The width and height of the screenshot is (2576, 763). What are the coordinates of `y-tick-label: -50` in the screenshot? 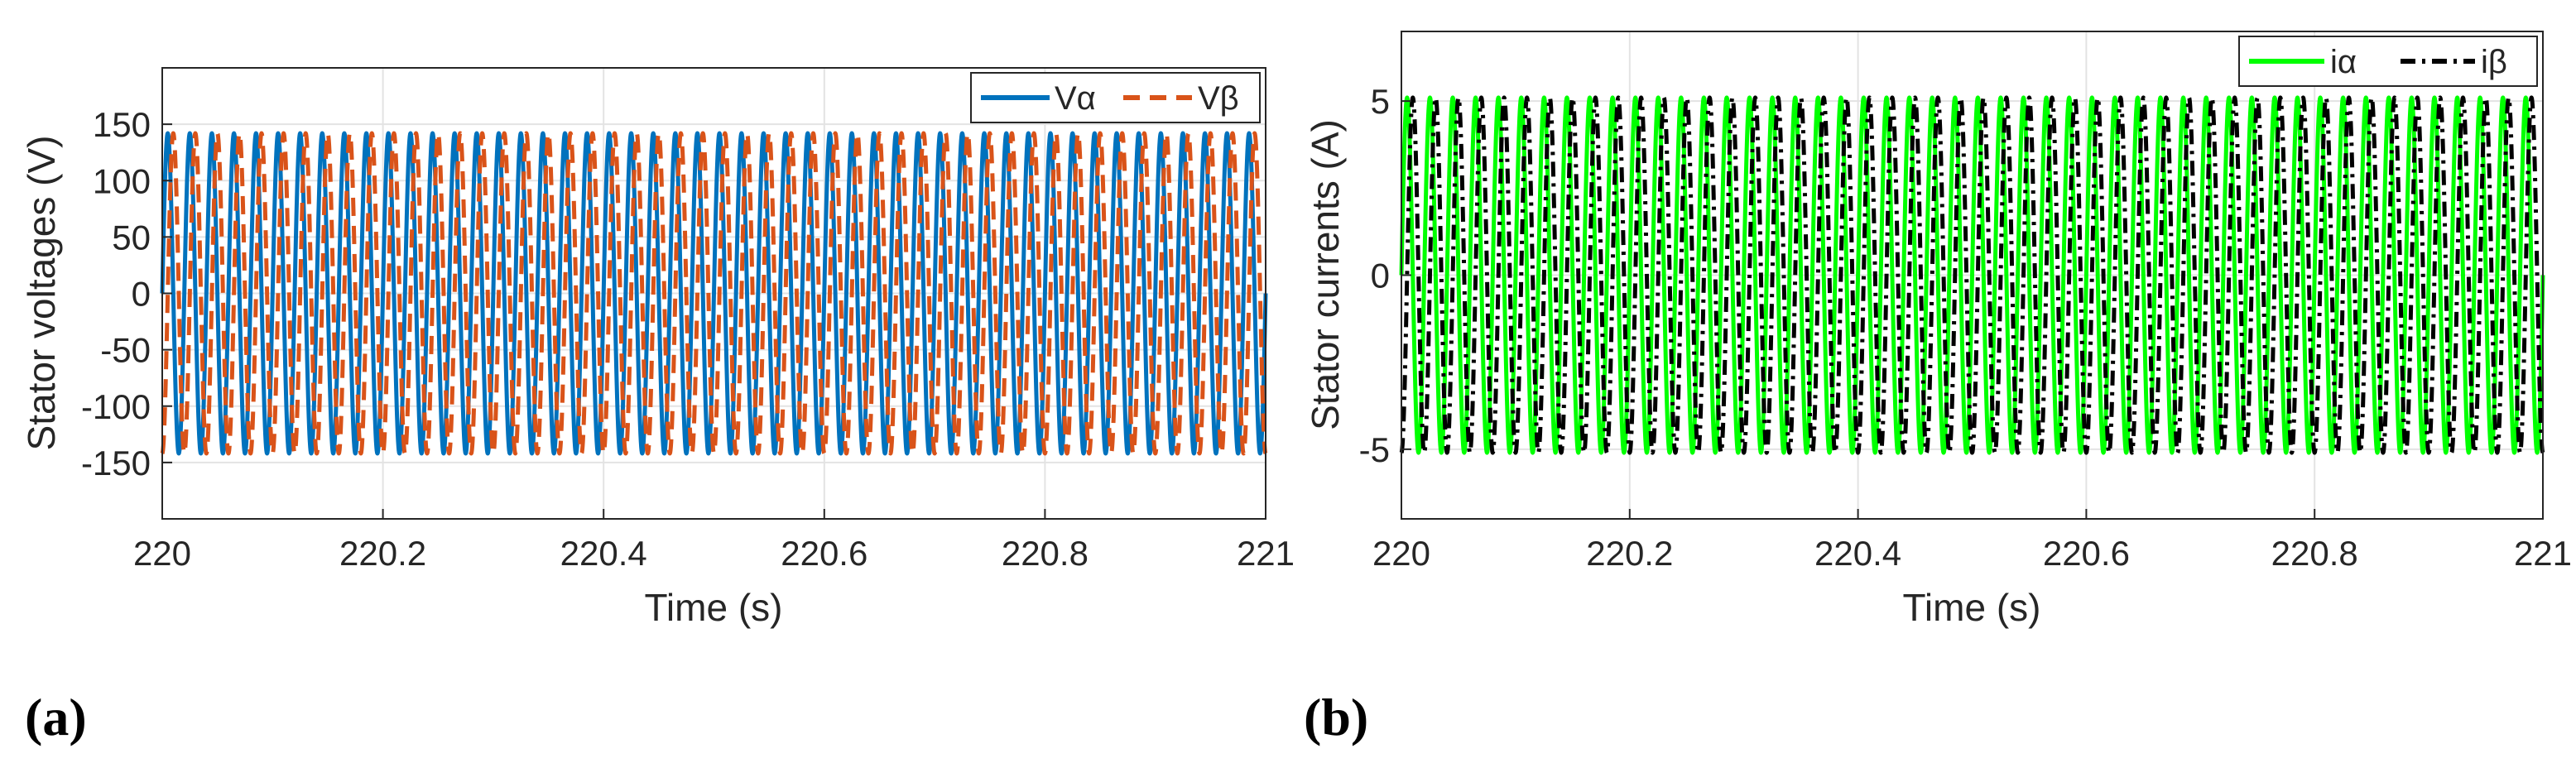 It's located at (125, 350).